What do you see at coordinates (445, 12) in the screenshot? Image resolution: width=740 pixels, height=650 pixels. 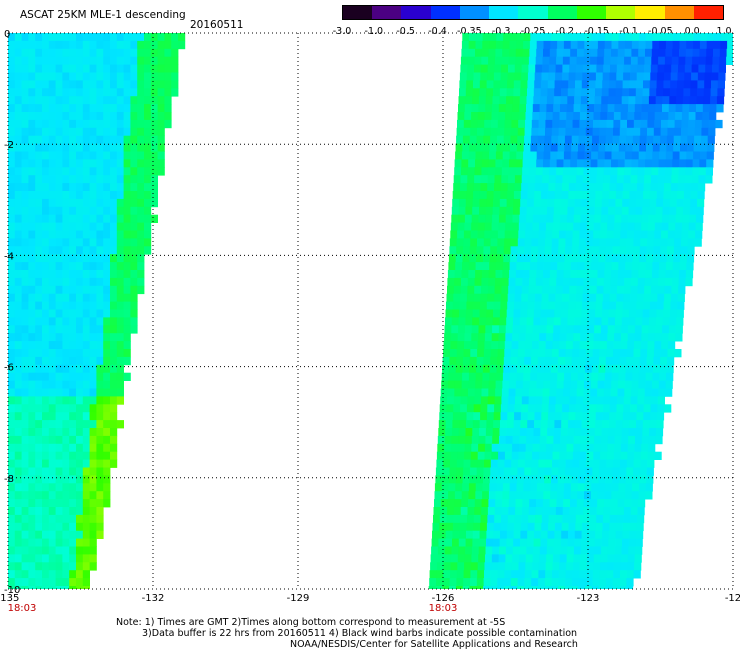 I see `colorbar-segment` at bounding box center [445, 12].